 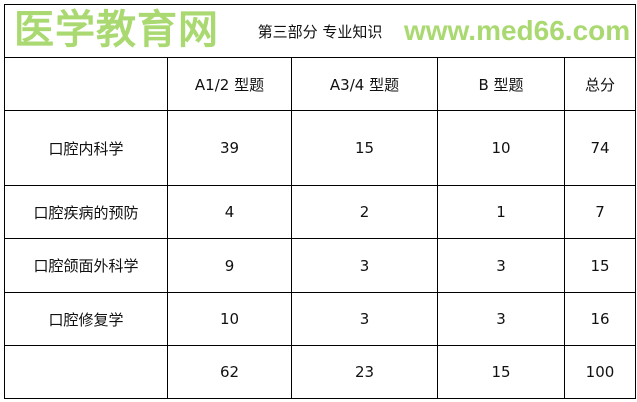 I want to click on subject-cell: 口腔颌面外科学, so click(x=86, y=265).